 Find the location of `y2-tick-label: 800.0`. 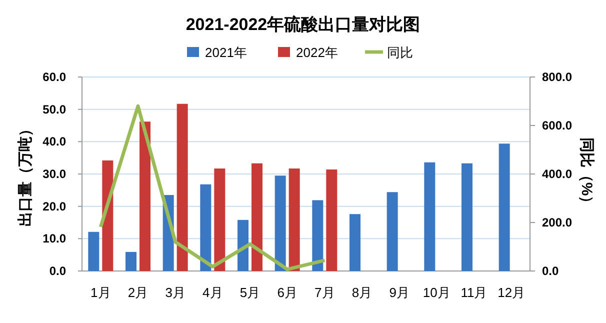

y2-tick-label: 800.0 is located at coordinates (557, 77).